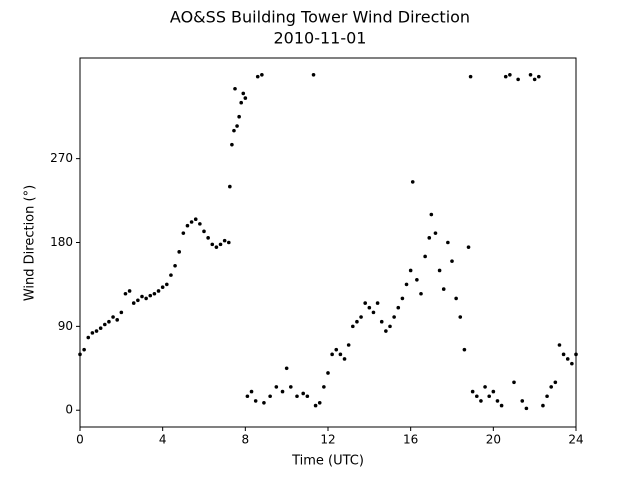  Describe the element at coordinates (65, 326) in the screenshot. I see `y-tick-label: 90` at that location.